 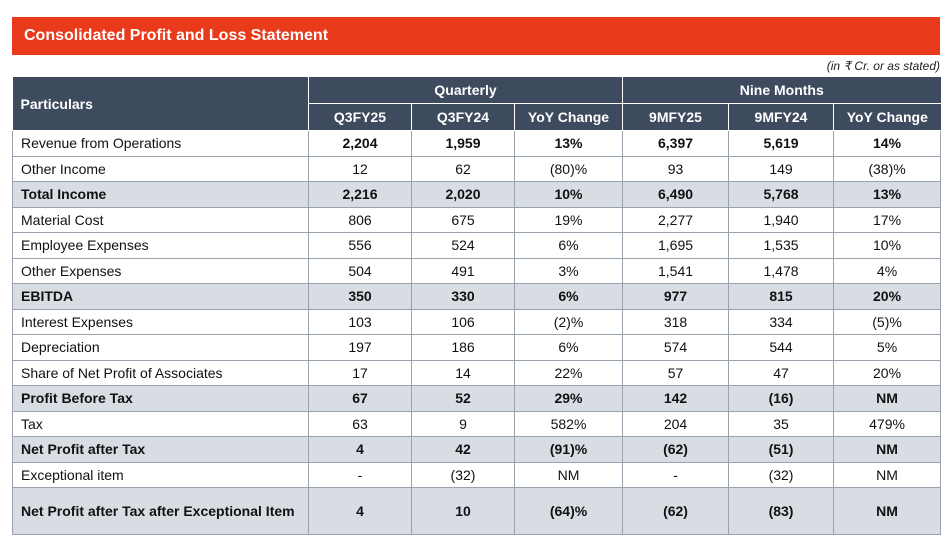 I want to click on cell: 5%, so click(x=887, y=347).